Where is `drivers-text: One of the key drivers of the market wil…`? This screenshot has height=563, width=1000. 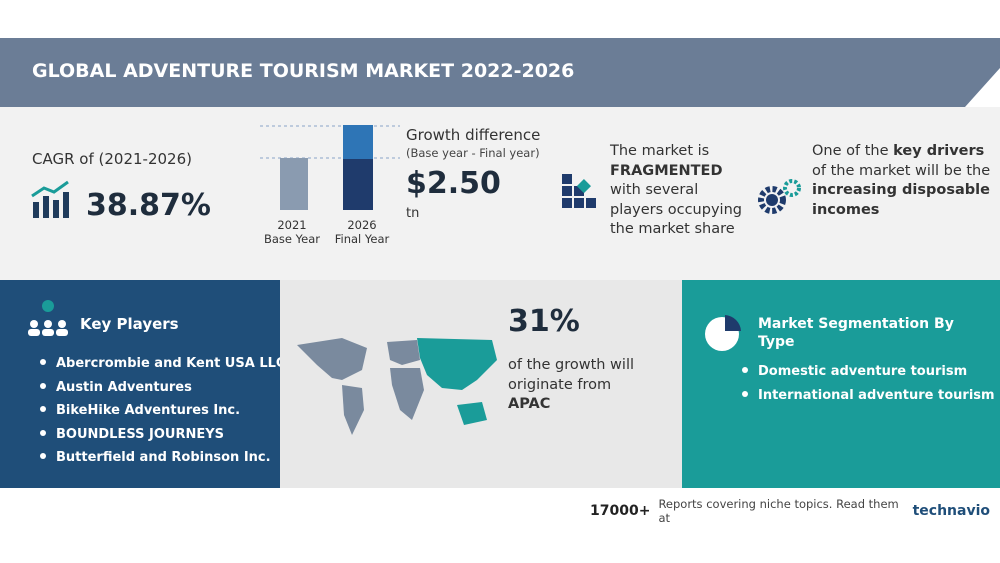 drivers-text: One of the key drivers of the market wil… is located at coordinates (901, 180).